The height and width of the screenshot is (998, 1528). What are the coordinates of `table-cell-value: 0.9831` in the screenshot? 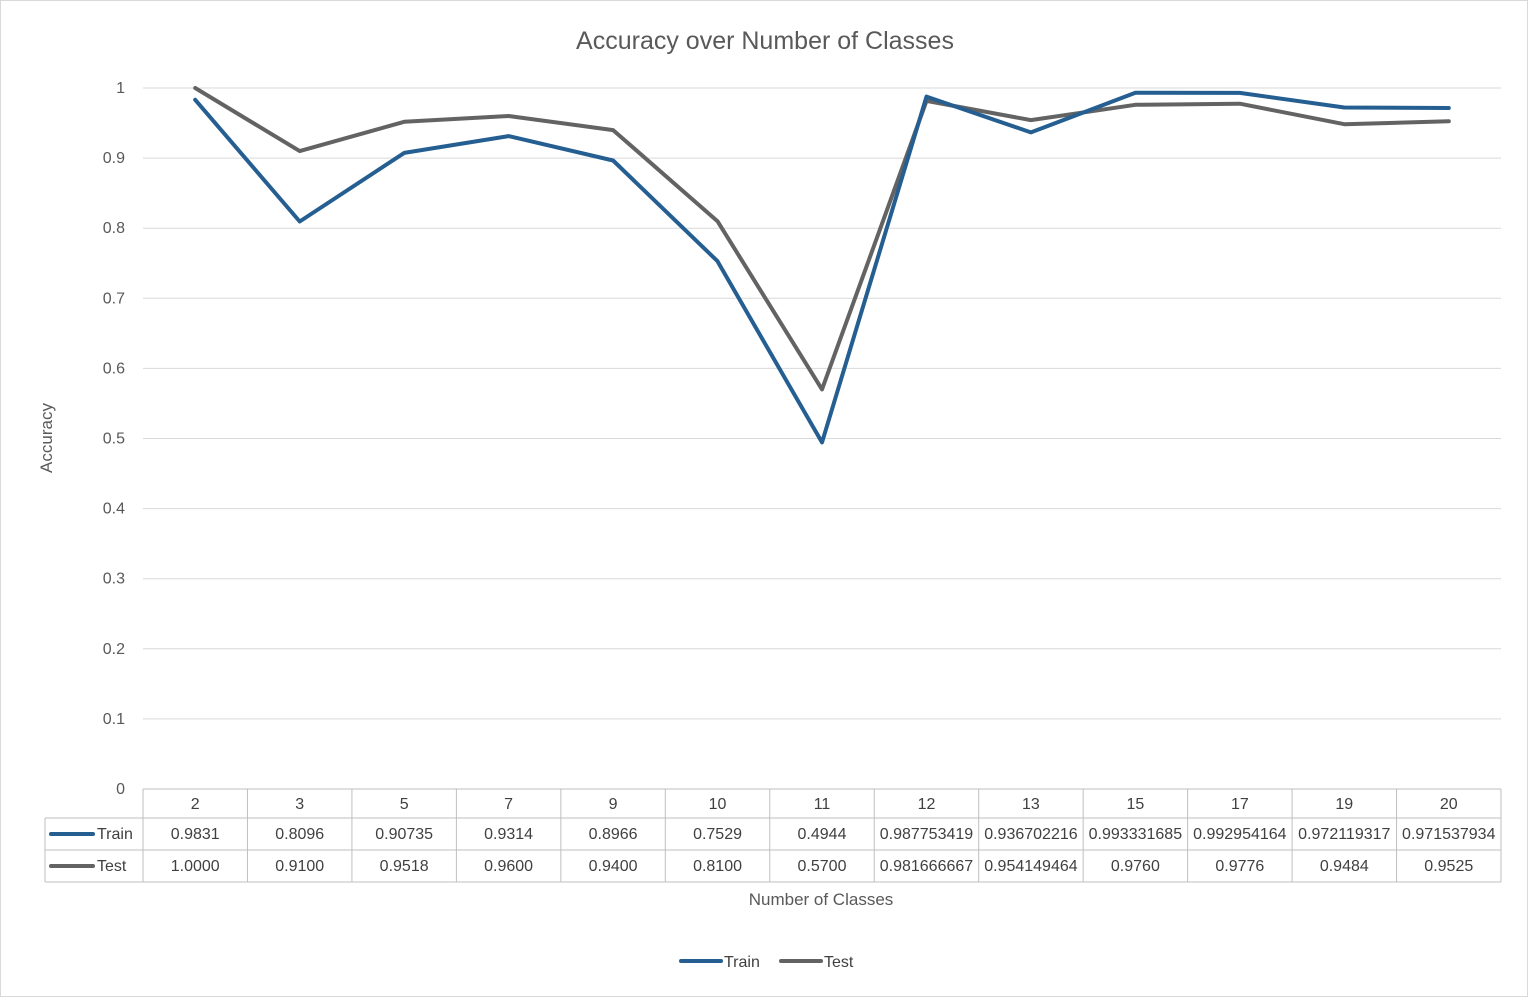 It's located at (195, 834).